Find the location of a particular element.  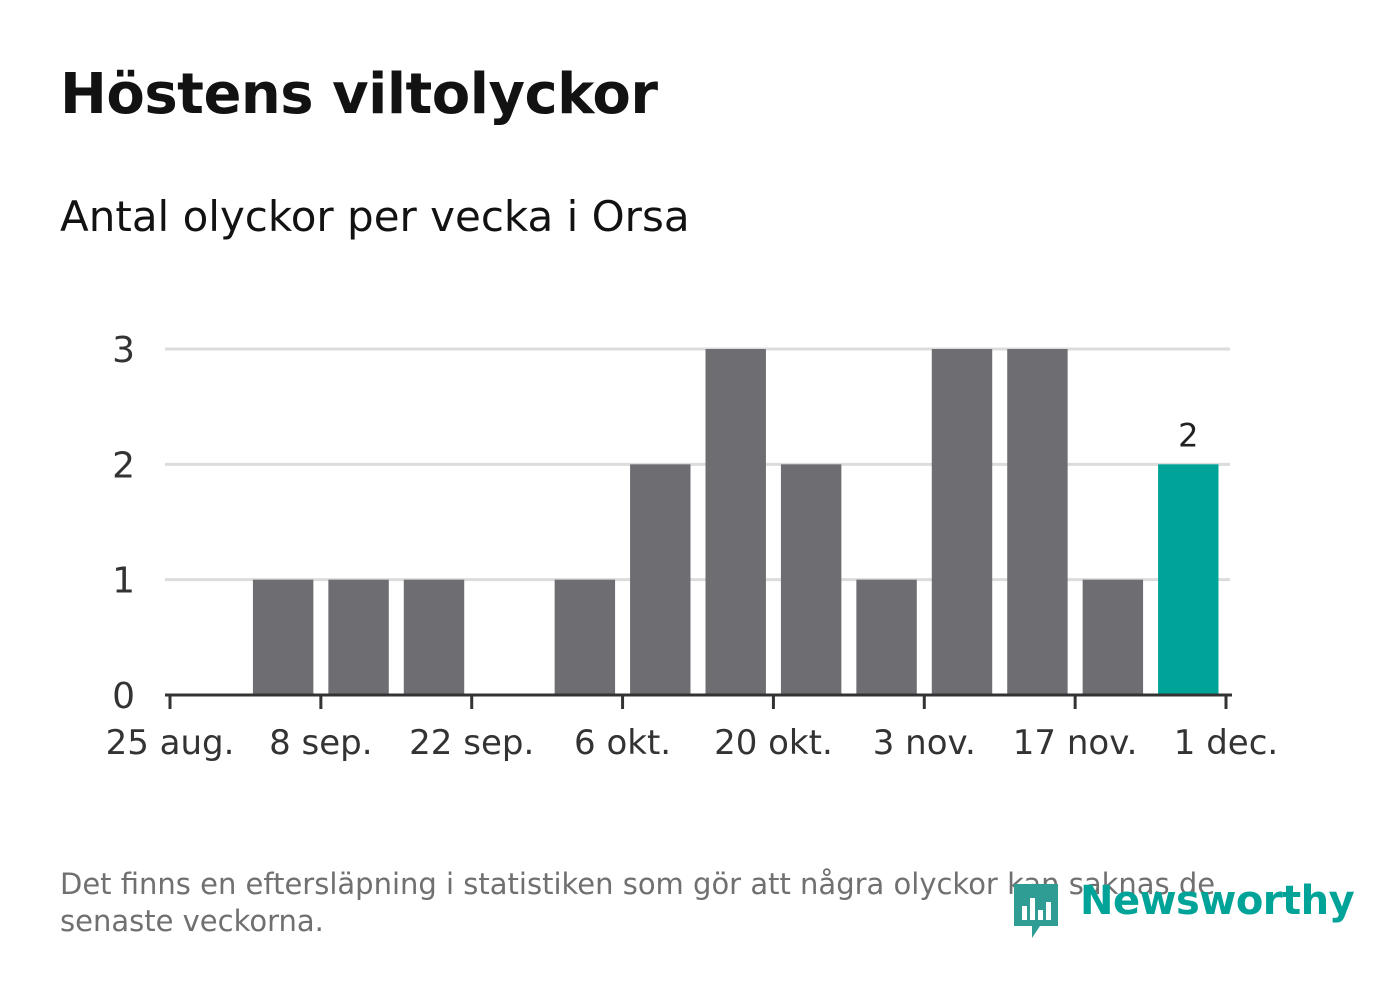

chart-title: Höstens viltolyckor is located at coordinates (359, 94).